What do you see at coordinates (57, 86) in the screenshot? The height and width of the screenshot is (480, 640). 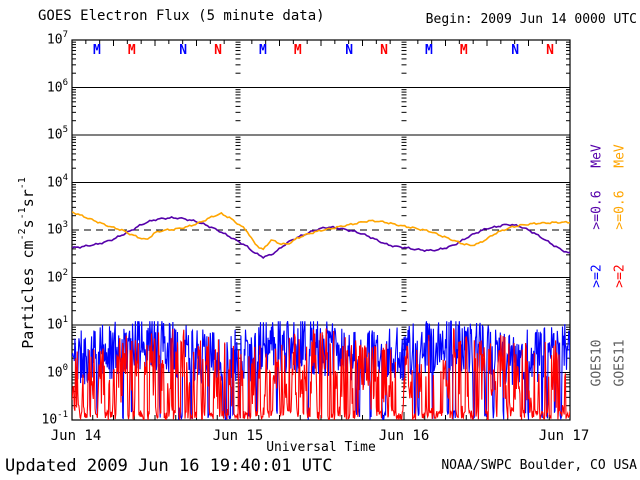 I see `y-tick-label: 10⁶` at bounding box center [57, 86].